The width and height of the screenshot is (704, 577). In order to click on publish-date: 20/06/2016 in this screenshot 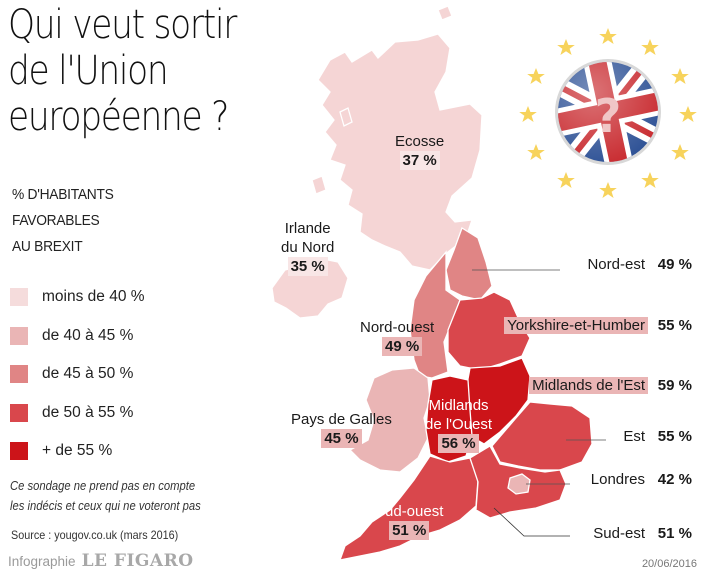, I will do `click(669, 564)`.